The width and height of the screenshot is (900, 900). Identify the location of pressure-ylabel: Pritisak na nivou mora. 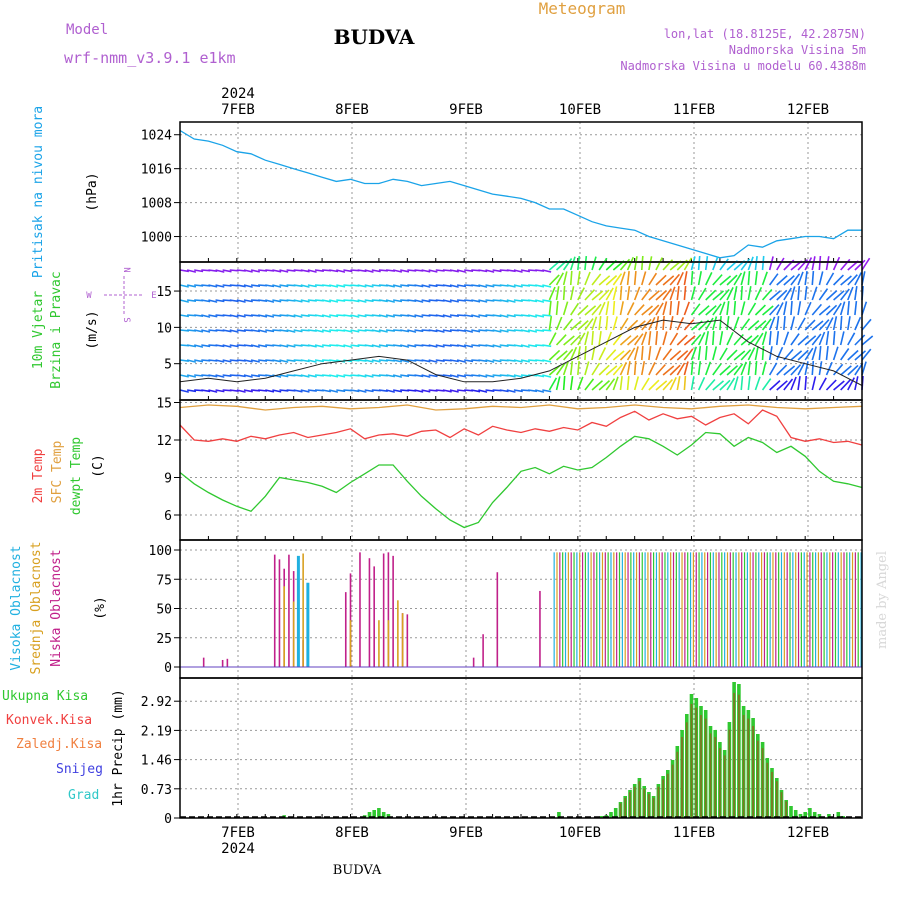
(38, 192).